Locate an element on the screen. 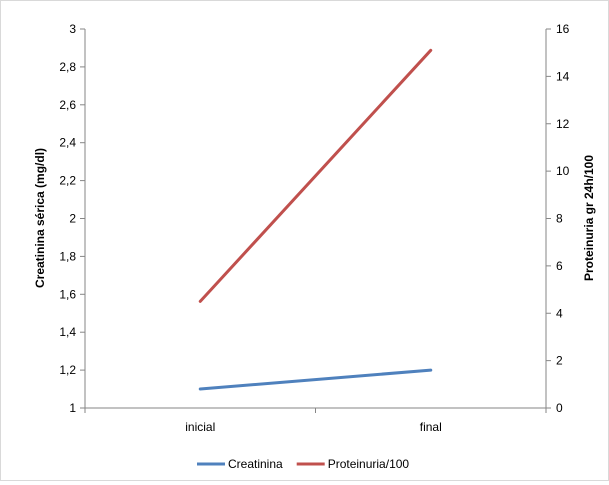 This screenshot has width=609, height=485. x-tick-label: final is located at coordinates (431, 427).